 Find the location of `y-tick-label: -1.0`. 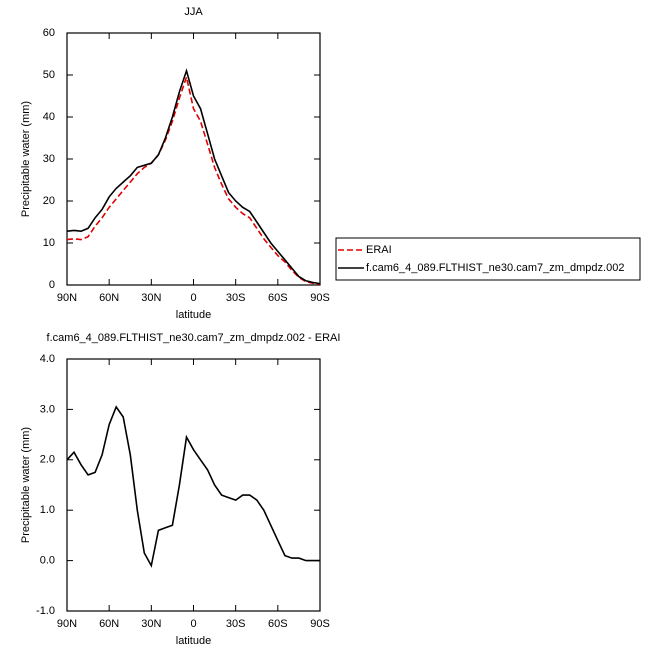

y-tick-label: -1.0 is located at coordinates (45, 611).